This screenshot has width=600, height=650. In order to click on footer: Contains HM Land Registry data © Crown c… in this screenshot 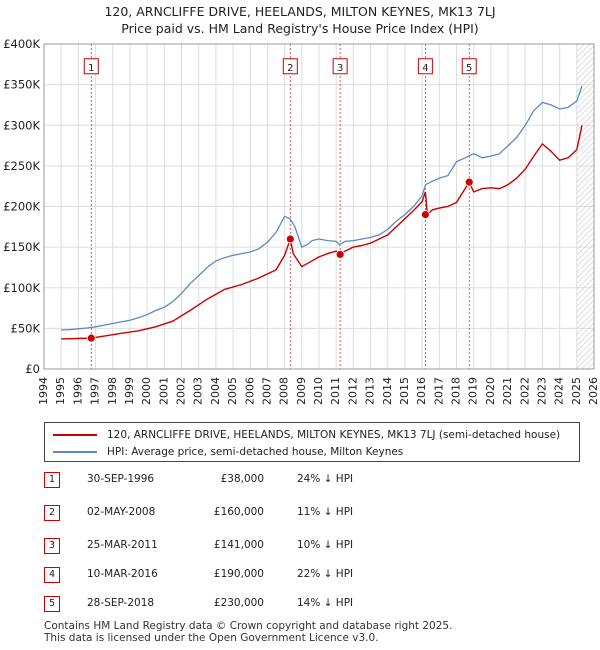, I will do `click(248, 632)`.